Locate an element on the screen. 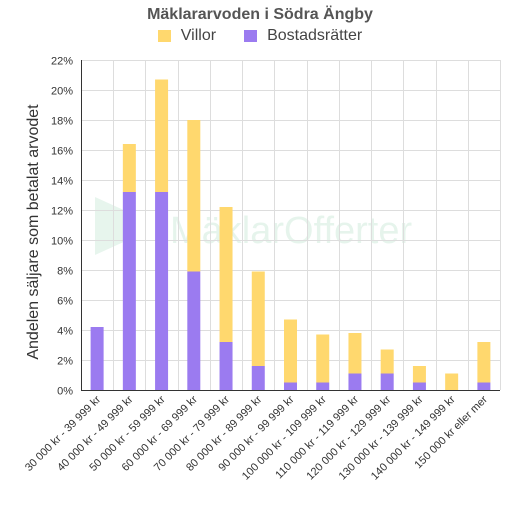 The image size is (520, 520). y-tick-label: 22% is located at coordinates (62, 62).